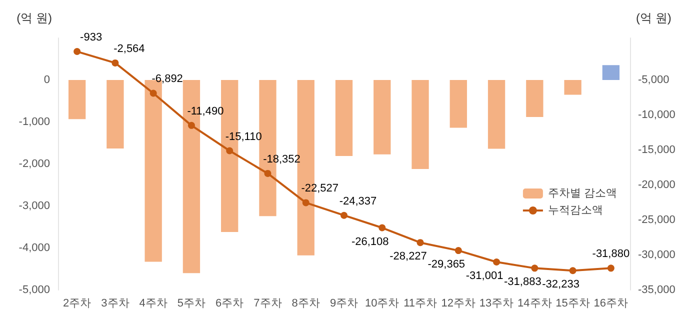  Describe the element at coordinates (167, 79) in the screenshot. I see `data-label: -6,892` at that location.